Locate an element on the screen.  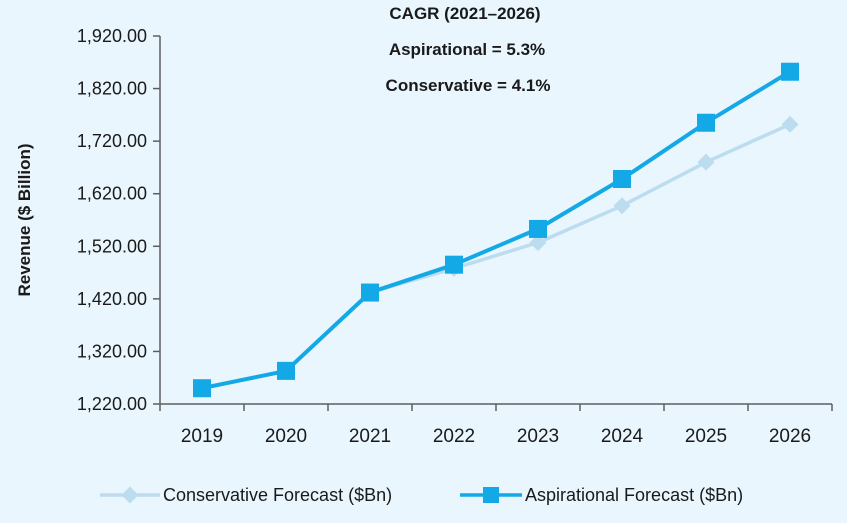
legend-conservative-swatch-marker is located at coordinates (130, 495).